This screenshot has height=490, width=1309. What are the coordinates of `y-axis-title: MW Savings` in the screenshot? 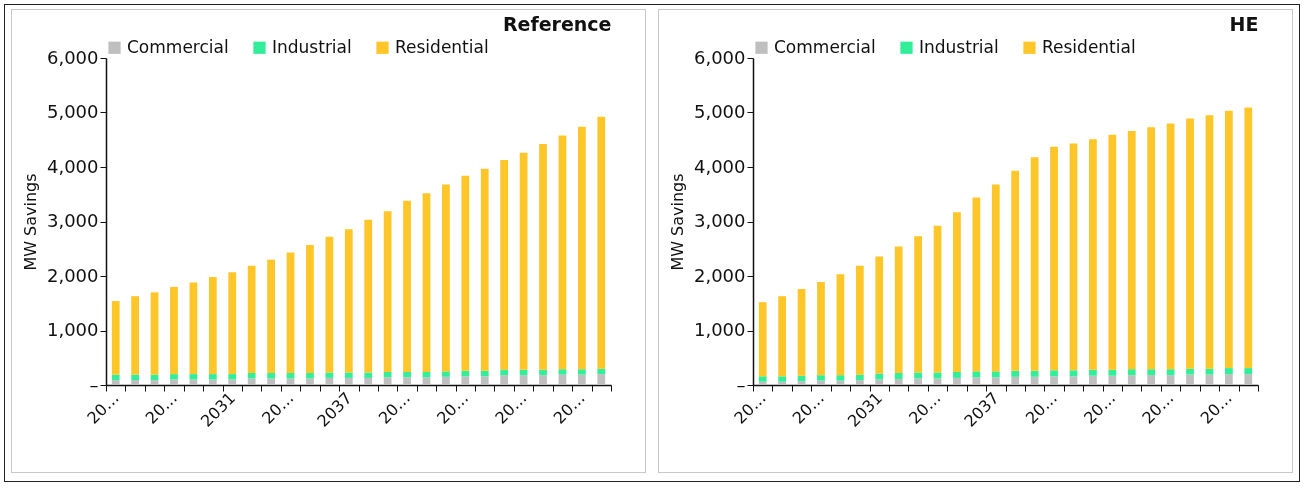 It's located at (677, 222).